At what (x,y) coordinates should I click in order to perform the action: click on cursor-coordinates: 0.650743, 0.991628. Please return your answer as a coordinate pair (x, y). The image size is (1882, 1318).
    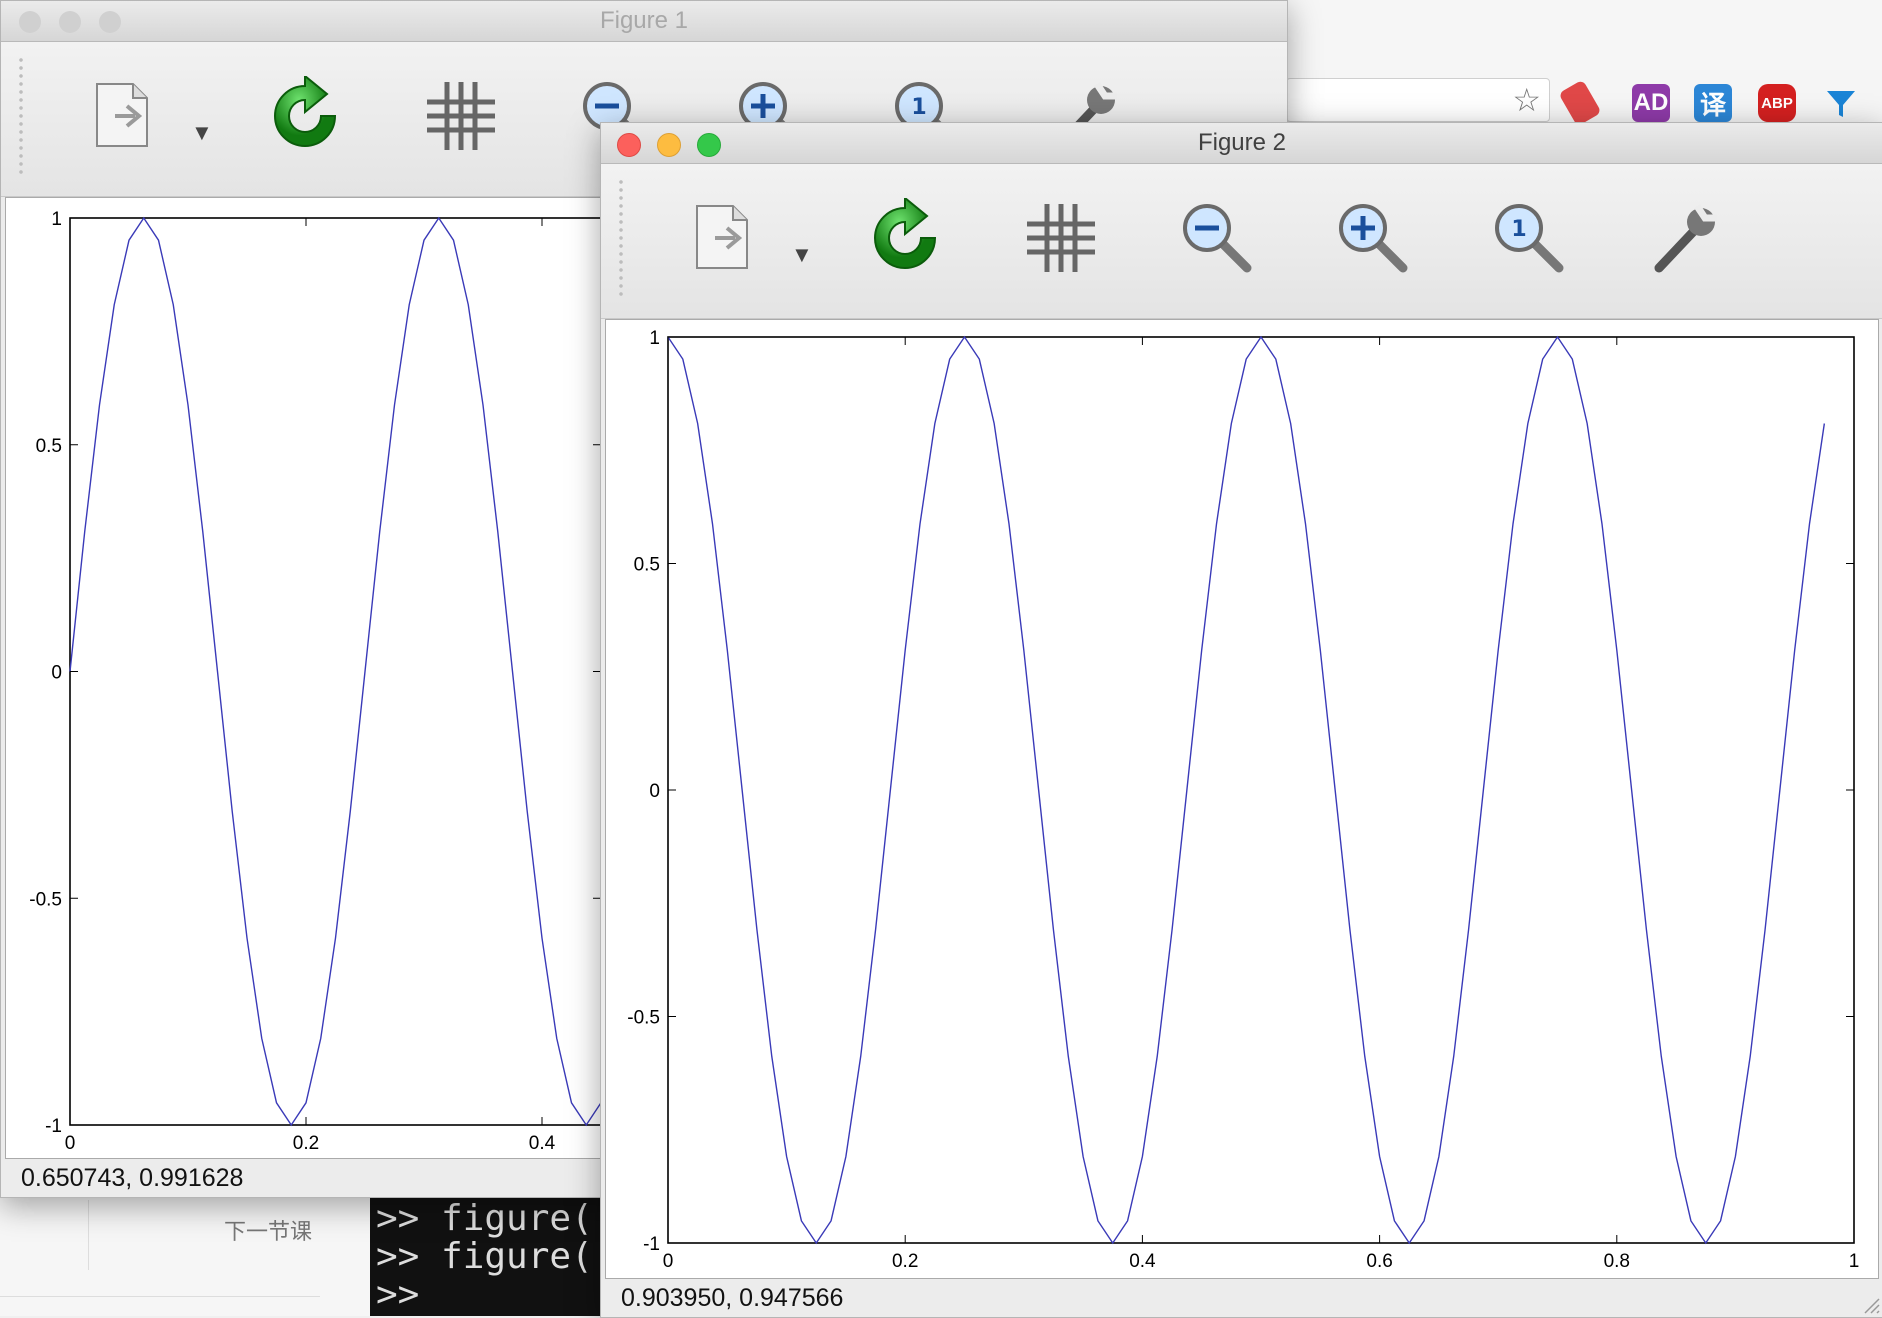
    Looking at the image, I should click on (132, 1178).